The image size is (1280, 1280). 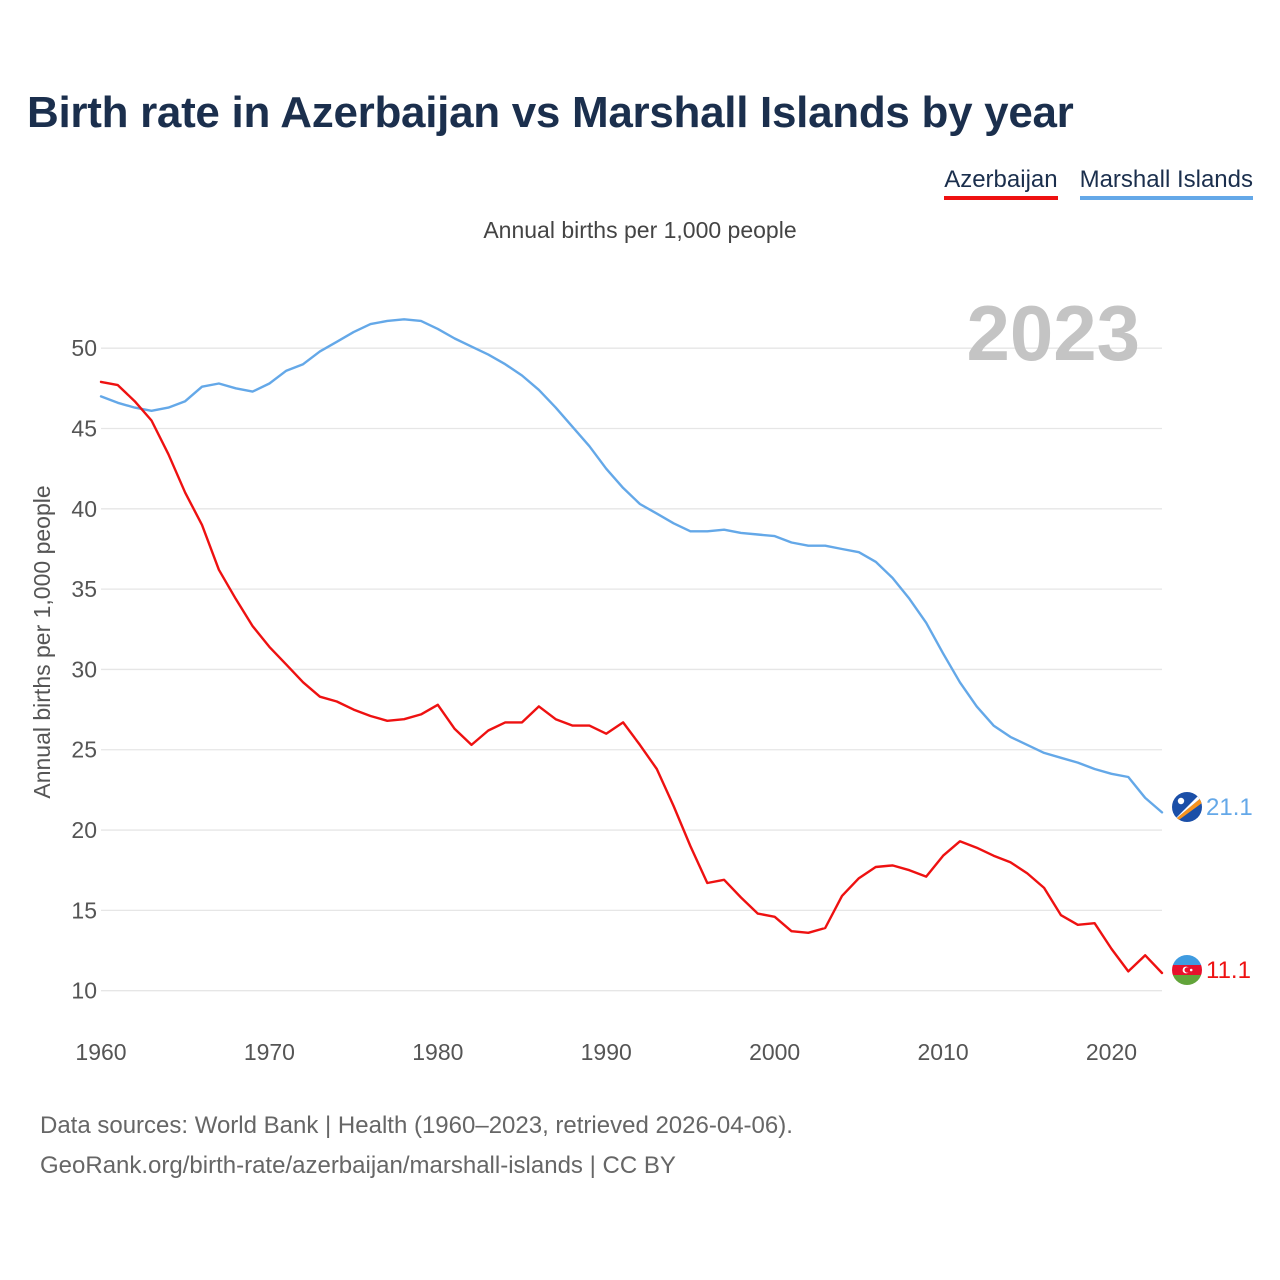 What do you see at coordinates (84, 830) in the screenshot?
I see `y-tick-label: 20` at bounding box center [84, 830].